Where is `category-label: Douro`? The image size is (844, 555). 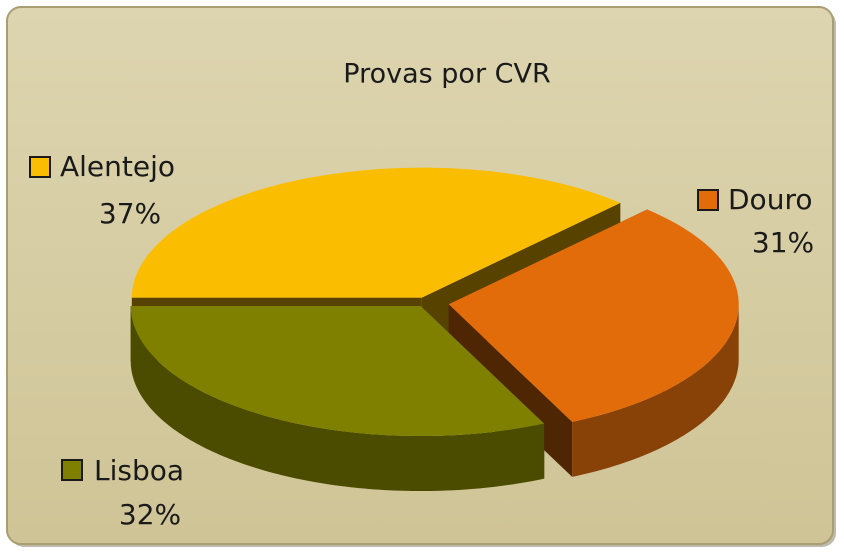 category-label: Douro is located at coordinates (770, 199).